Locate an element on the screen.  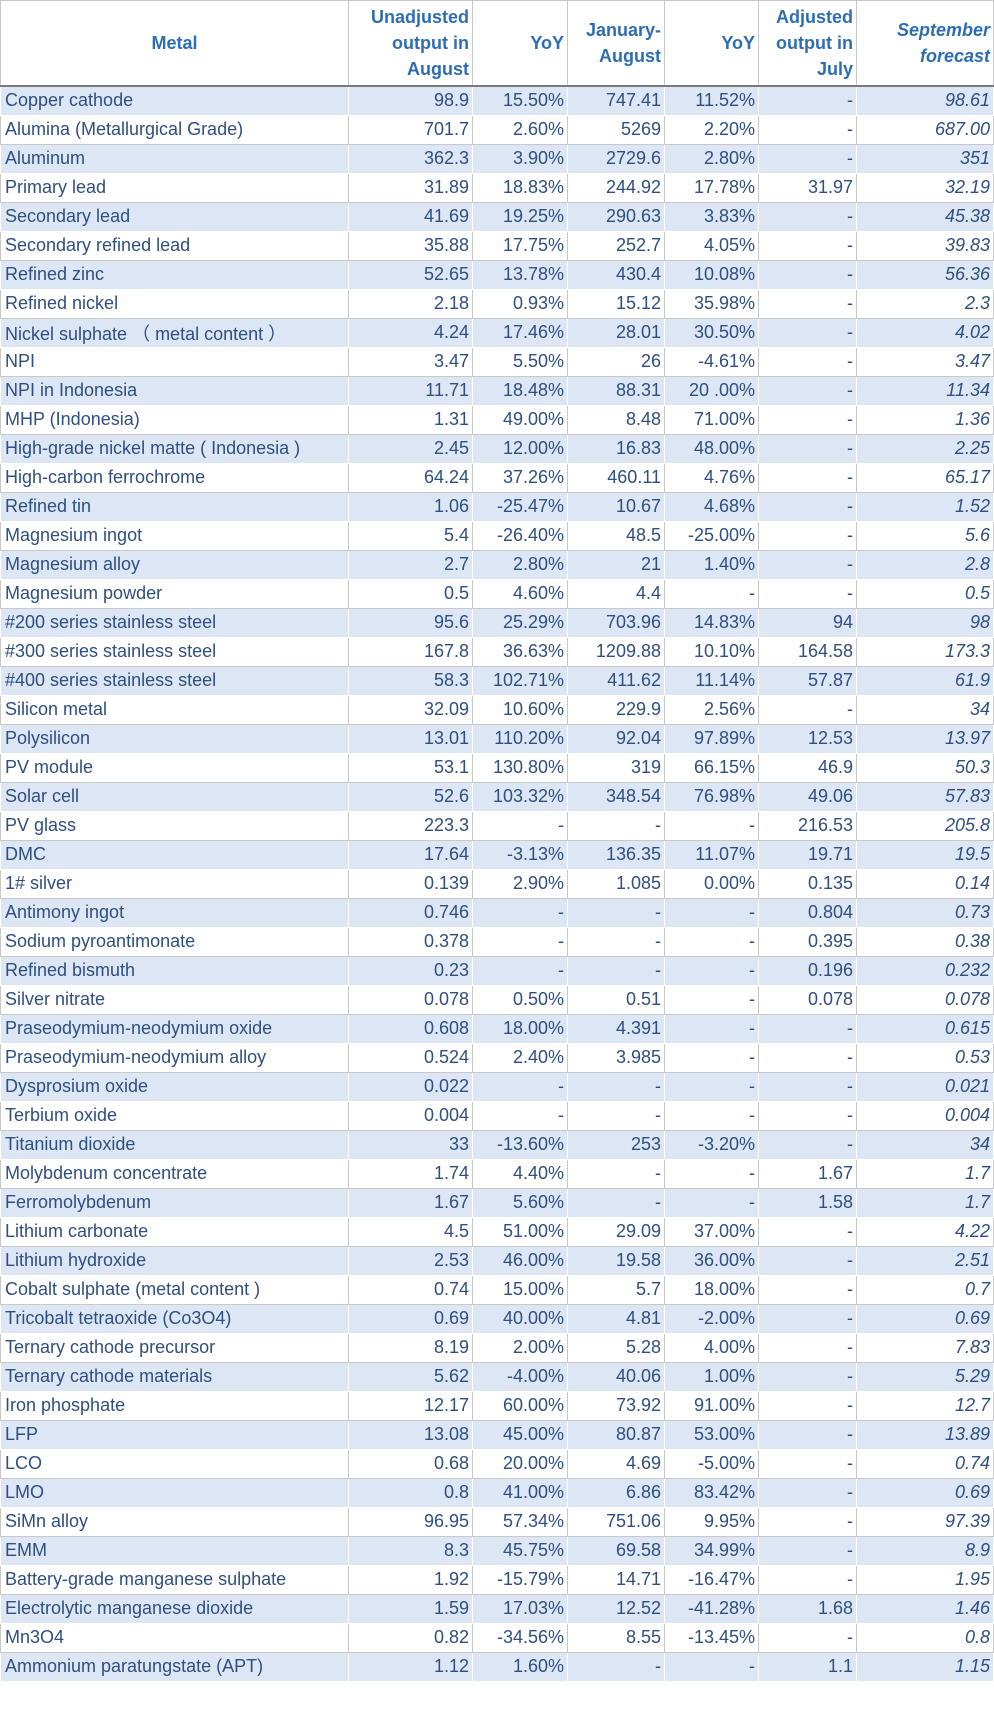
table-row: Antimony ingot 0.746- - -0.804 0.73 is located at coordinates (497, 912).